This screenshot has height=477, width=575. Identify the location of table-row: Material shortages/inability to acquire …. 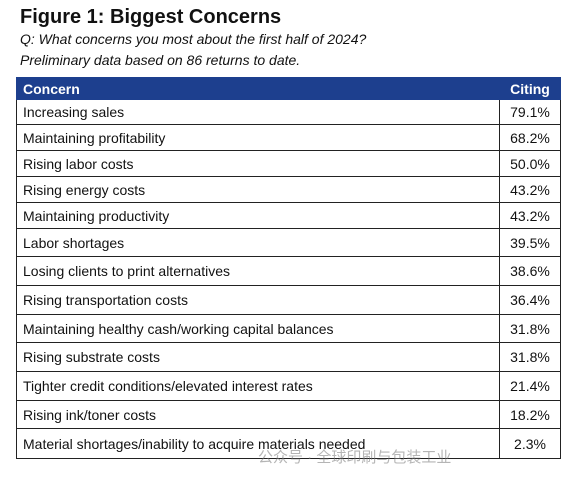
(288, 443).